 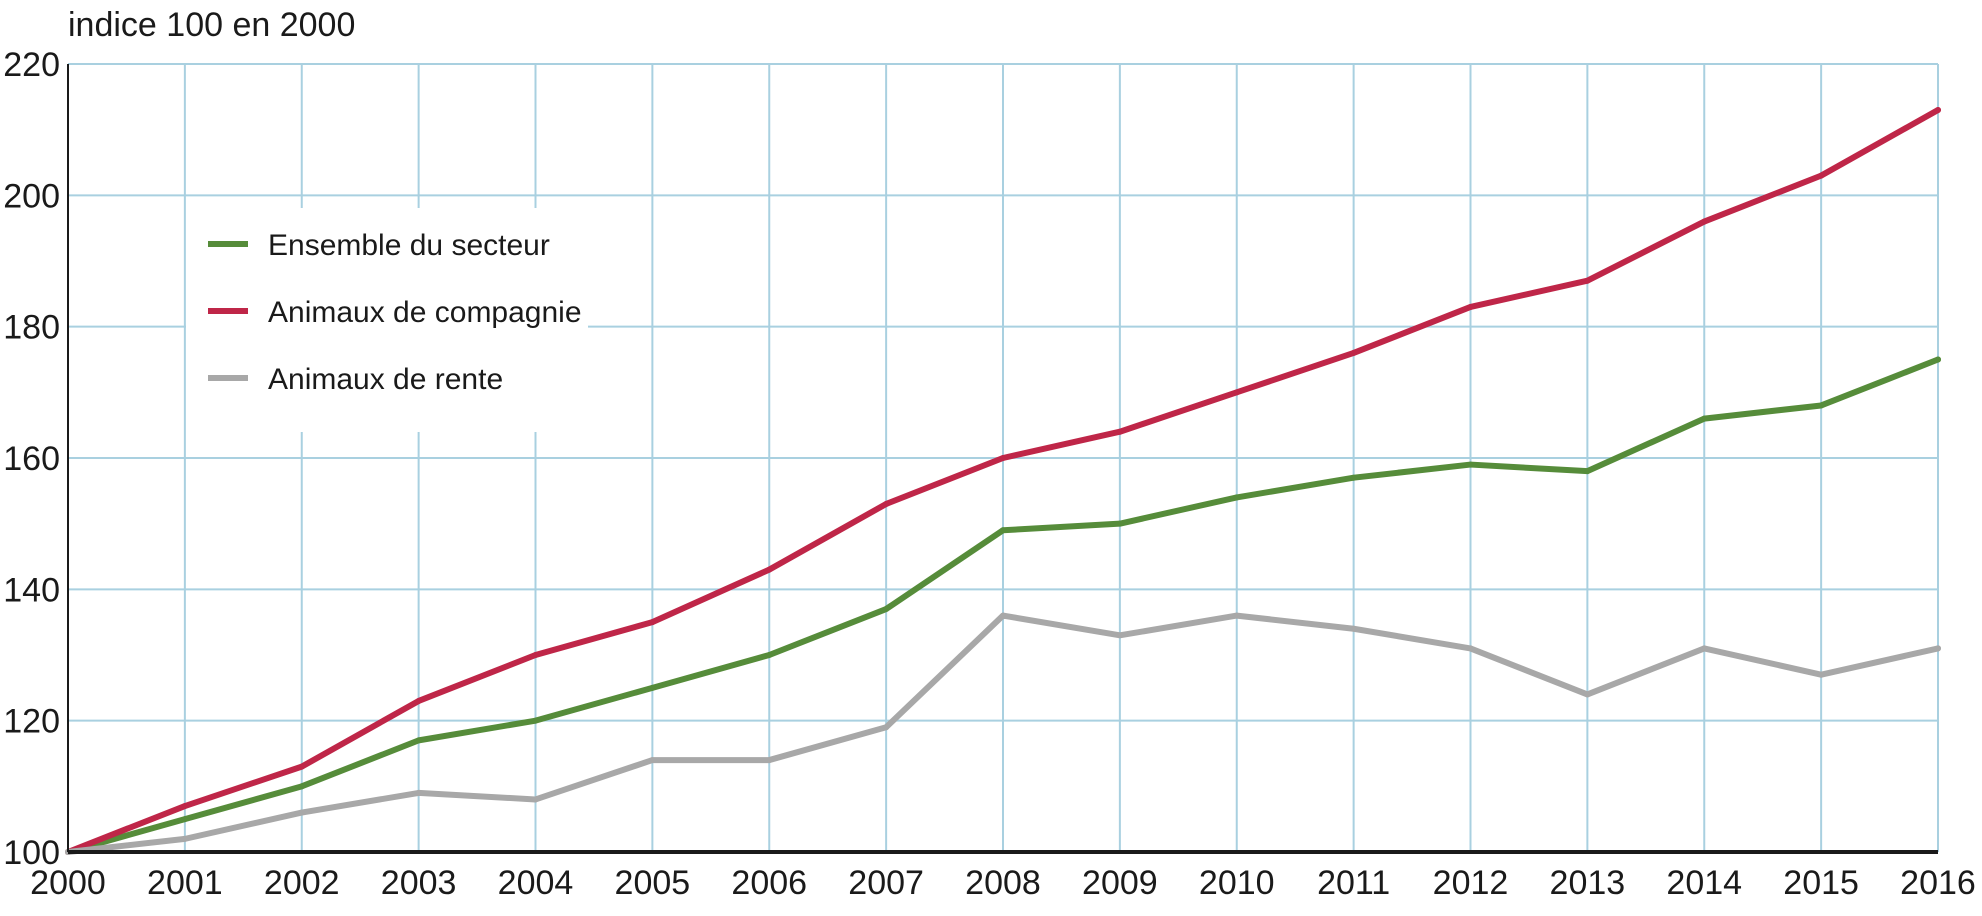 I want to click on data-point-s2-2005, so click(x=652, y=622).